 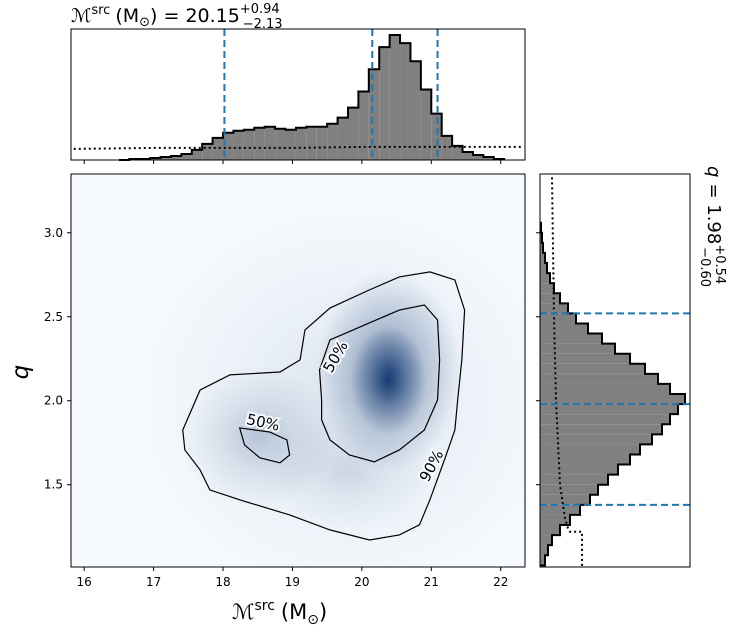 What do you see at coordinates (144, 22) in the screenshot?
I see `title-unit-sub: ⊙` at bounding box center [144, 22].